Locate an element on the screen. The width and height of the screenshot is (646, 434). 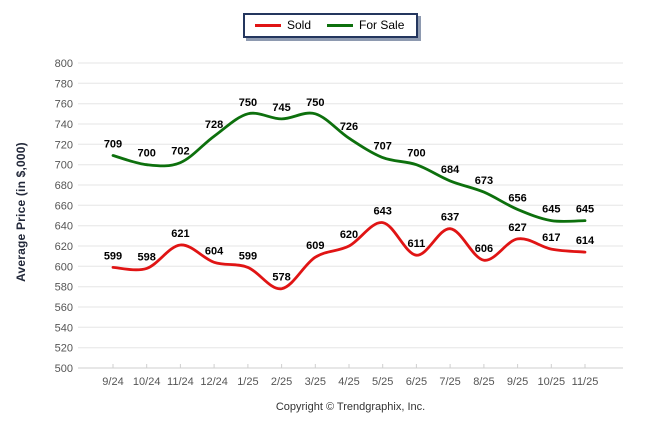
sold-line is located at coordinates (349, 256).